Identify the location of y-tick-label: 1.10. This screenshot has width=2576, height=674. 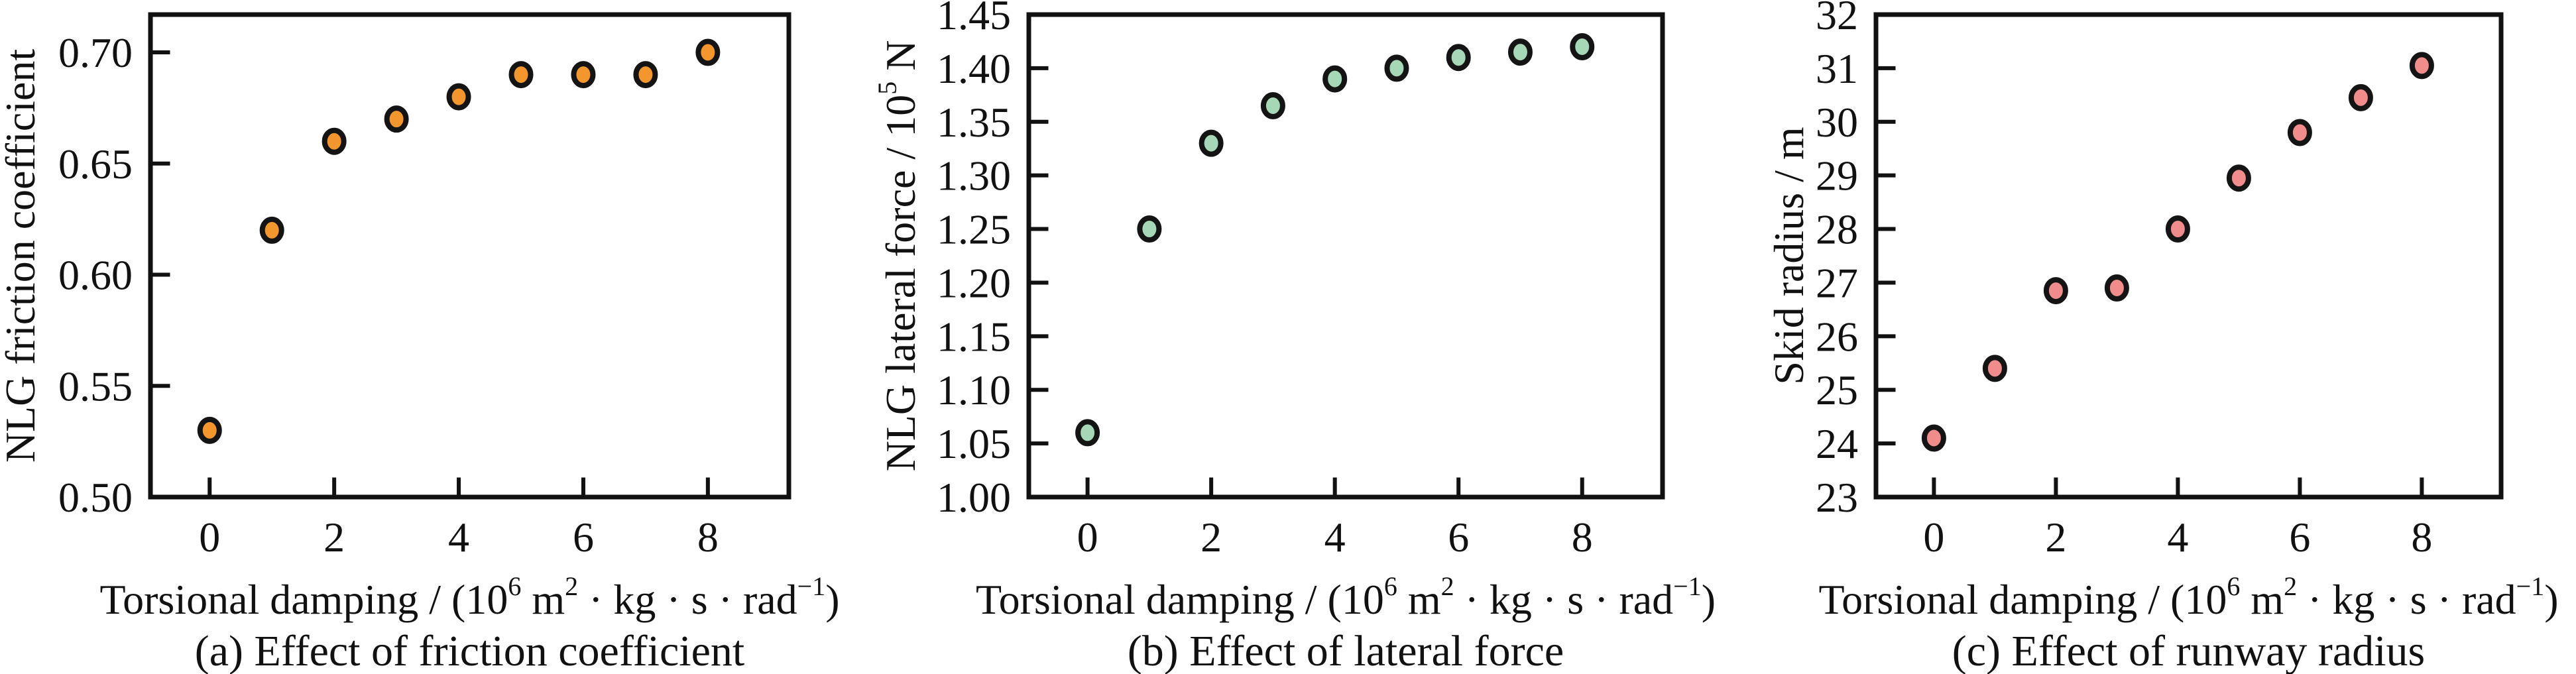
(974, 390).